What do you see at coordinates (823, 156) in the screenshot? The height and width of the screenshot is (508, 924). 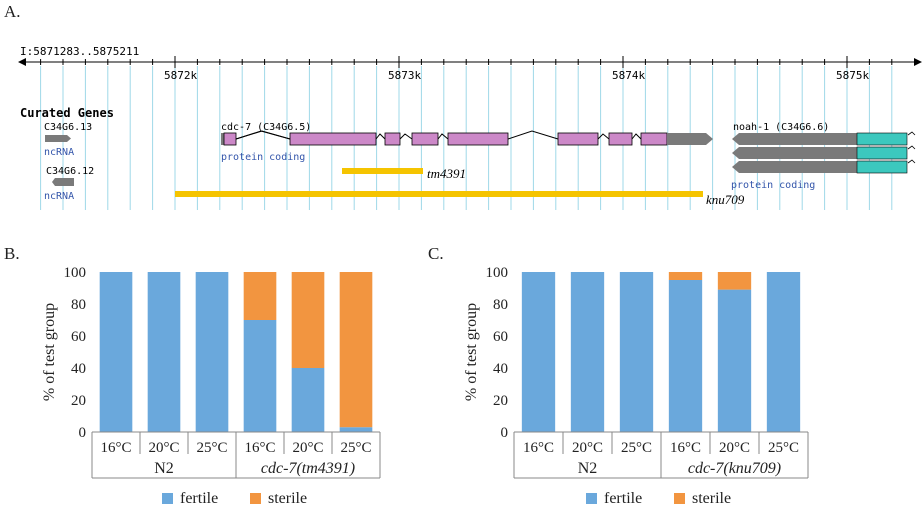 I see `gene-noah-1: noah-1 (C34G6.6) protein coding` at bounding box center [823, 156].